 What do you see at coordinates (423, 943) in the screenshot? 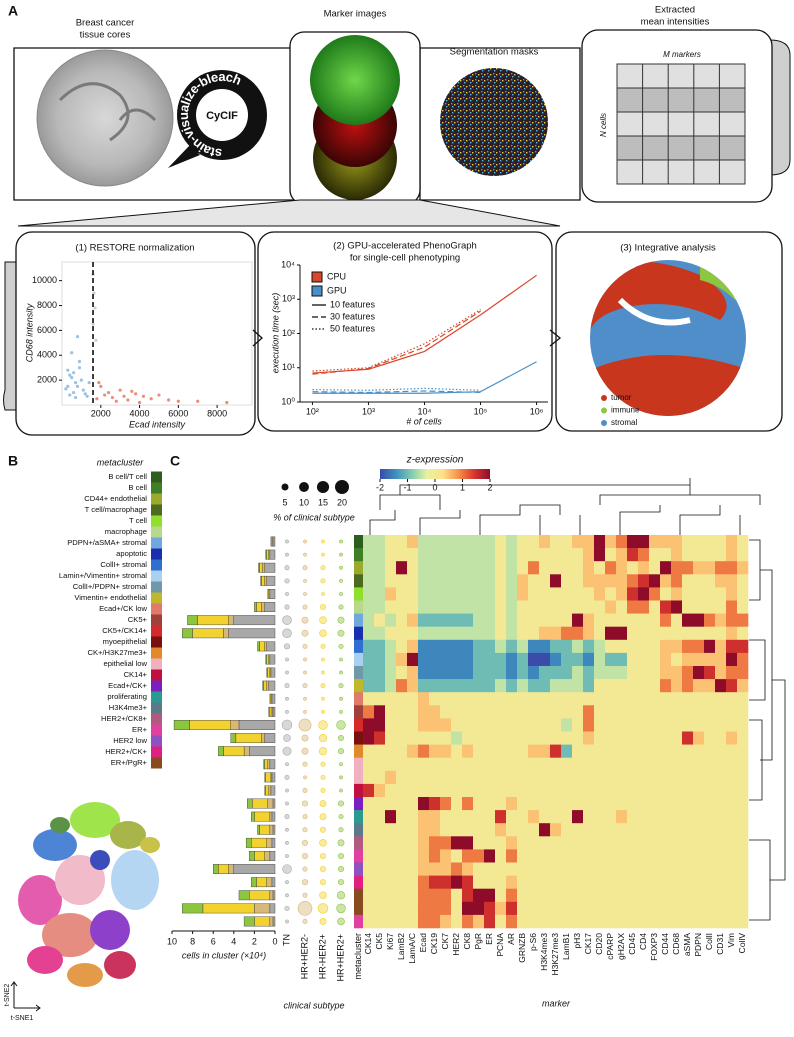
I see `marker-label: Ecad` at bounding box center [423, 943].